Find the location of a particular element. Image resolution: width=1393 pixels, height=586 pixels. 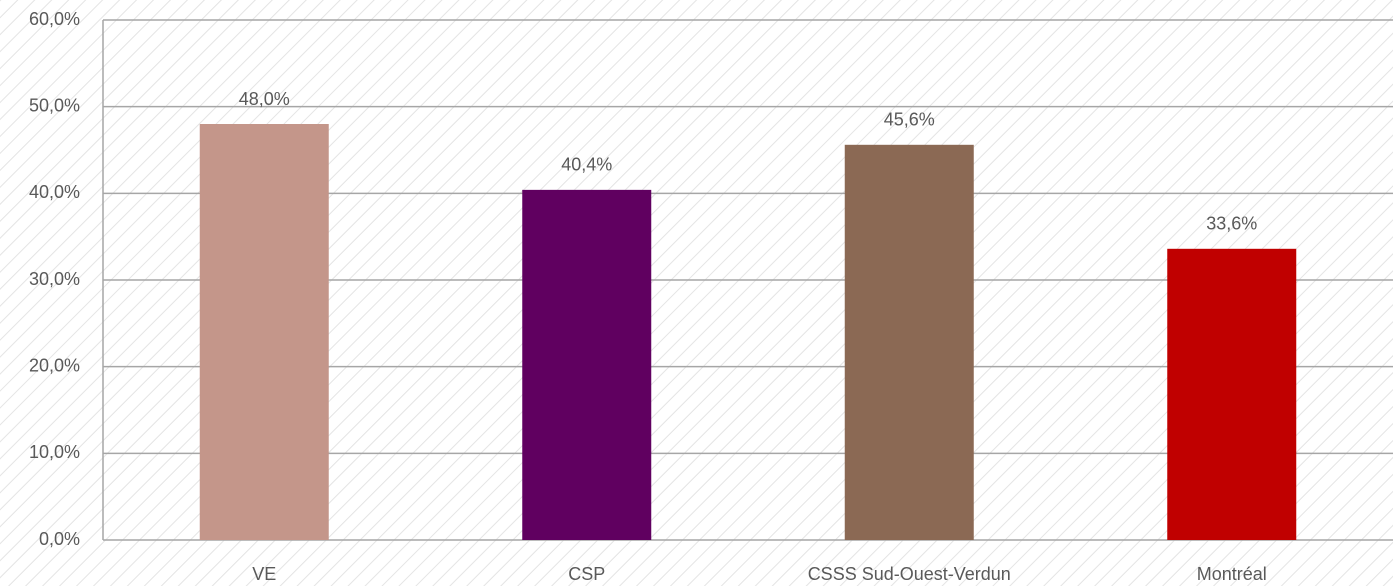

y-tick-label: 20,0% is located at coordinates (54, 365).